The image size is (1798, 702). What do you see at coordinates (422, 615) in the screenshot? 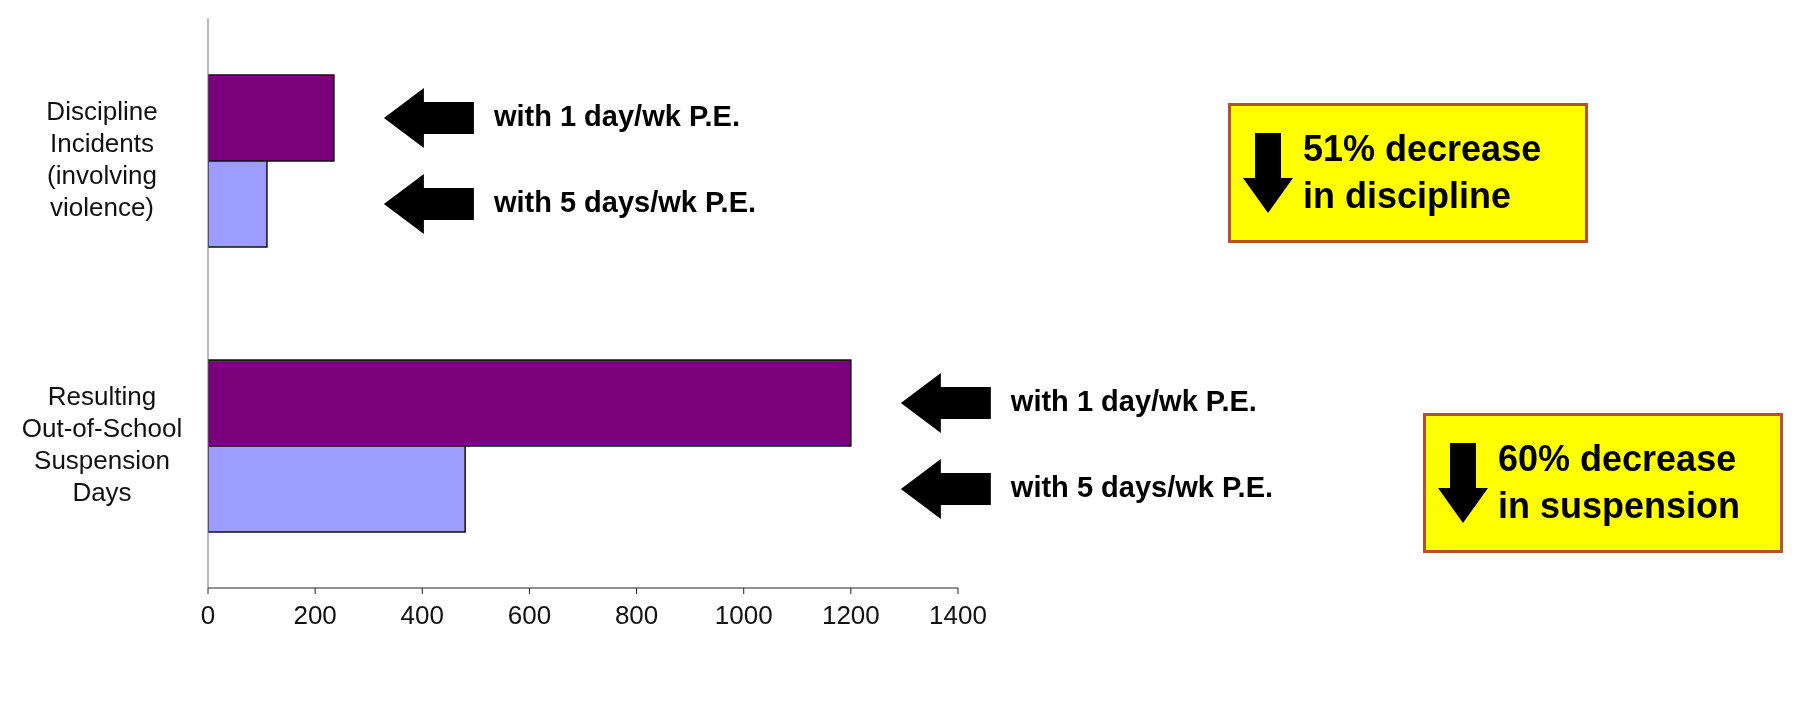
I see `x-tick-label: 400` at bounding box center [422, 615].